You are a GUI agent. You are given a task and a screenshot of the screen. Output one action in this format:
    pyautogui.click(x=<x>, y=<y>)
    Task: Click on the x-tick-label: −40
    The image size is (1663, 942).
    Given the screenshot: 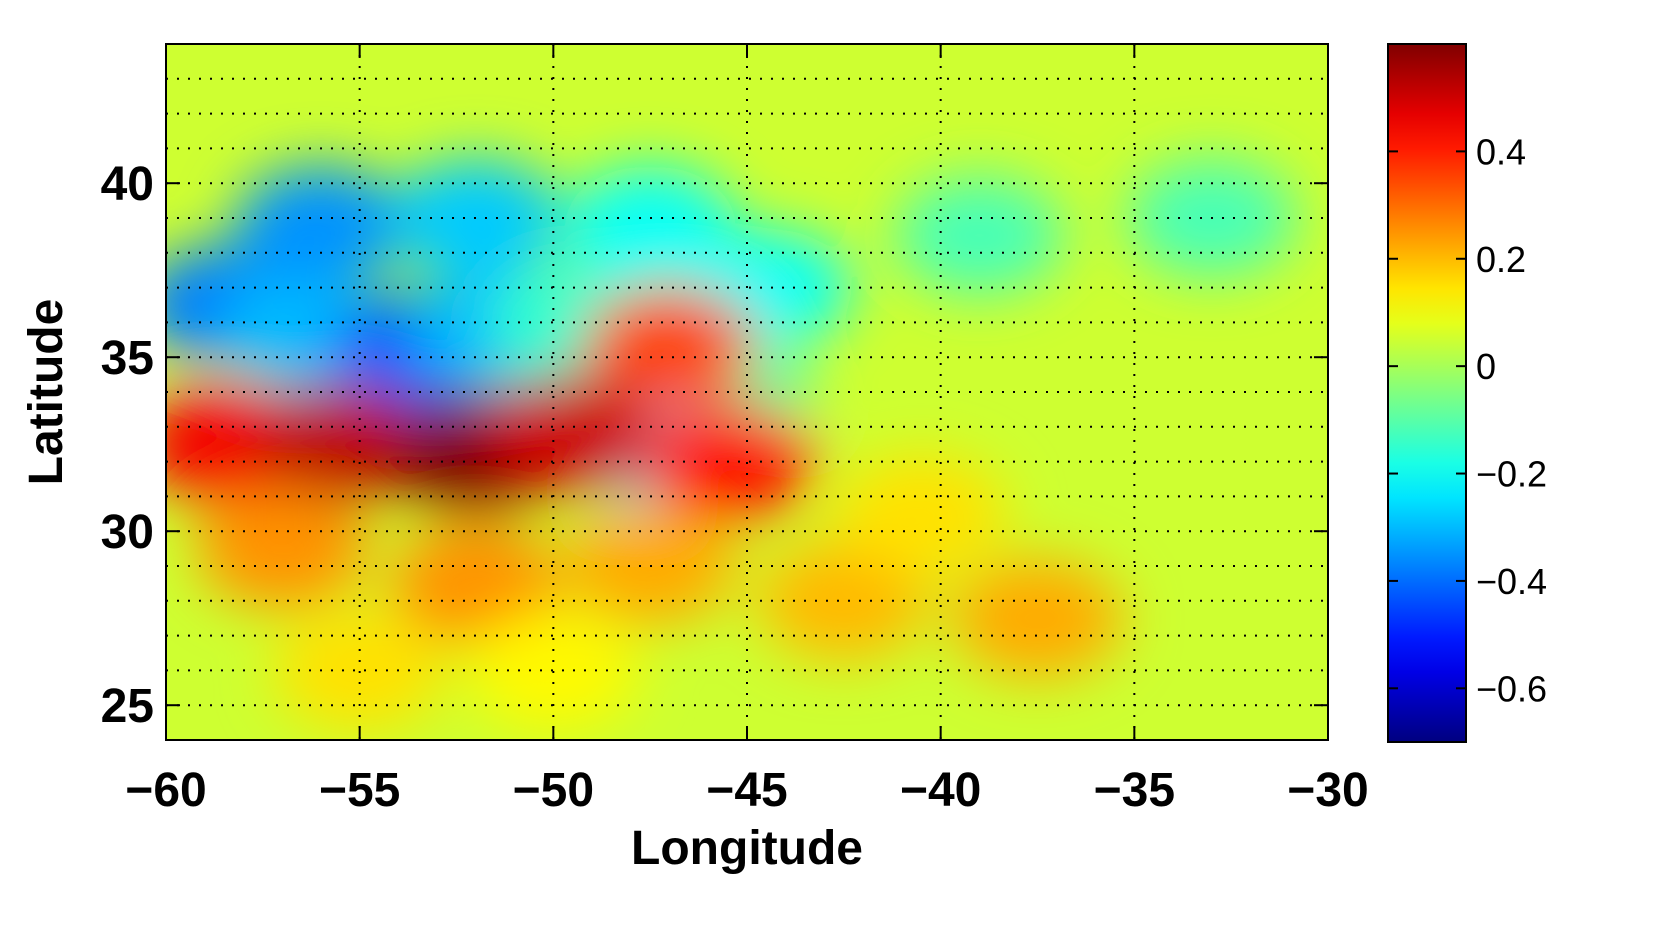 What is the action you would take?
    pyautogui.click(x=940, y=790)
    